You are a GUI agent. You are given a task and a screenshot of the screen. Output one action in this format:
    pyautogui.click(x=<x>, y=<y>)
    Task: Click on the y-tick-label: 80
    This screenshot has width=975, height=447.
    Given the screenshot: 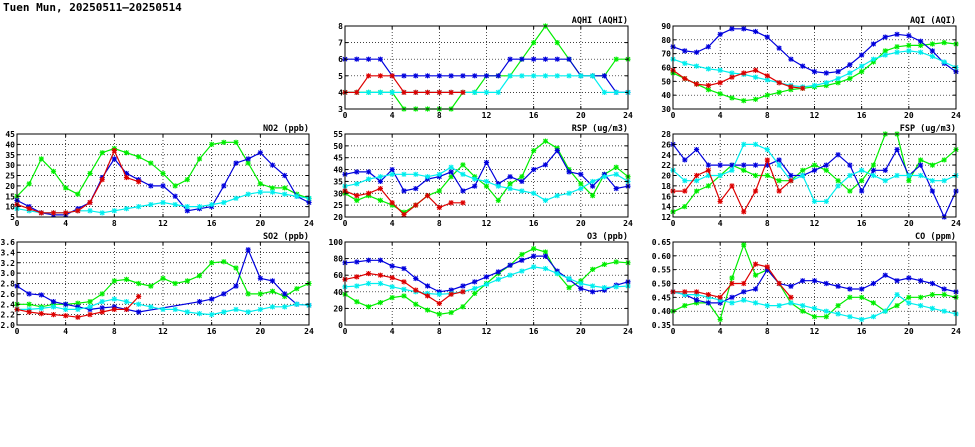 What is the action you would take?
    pyautogui.click(x=338, y=259)
    